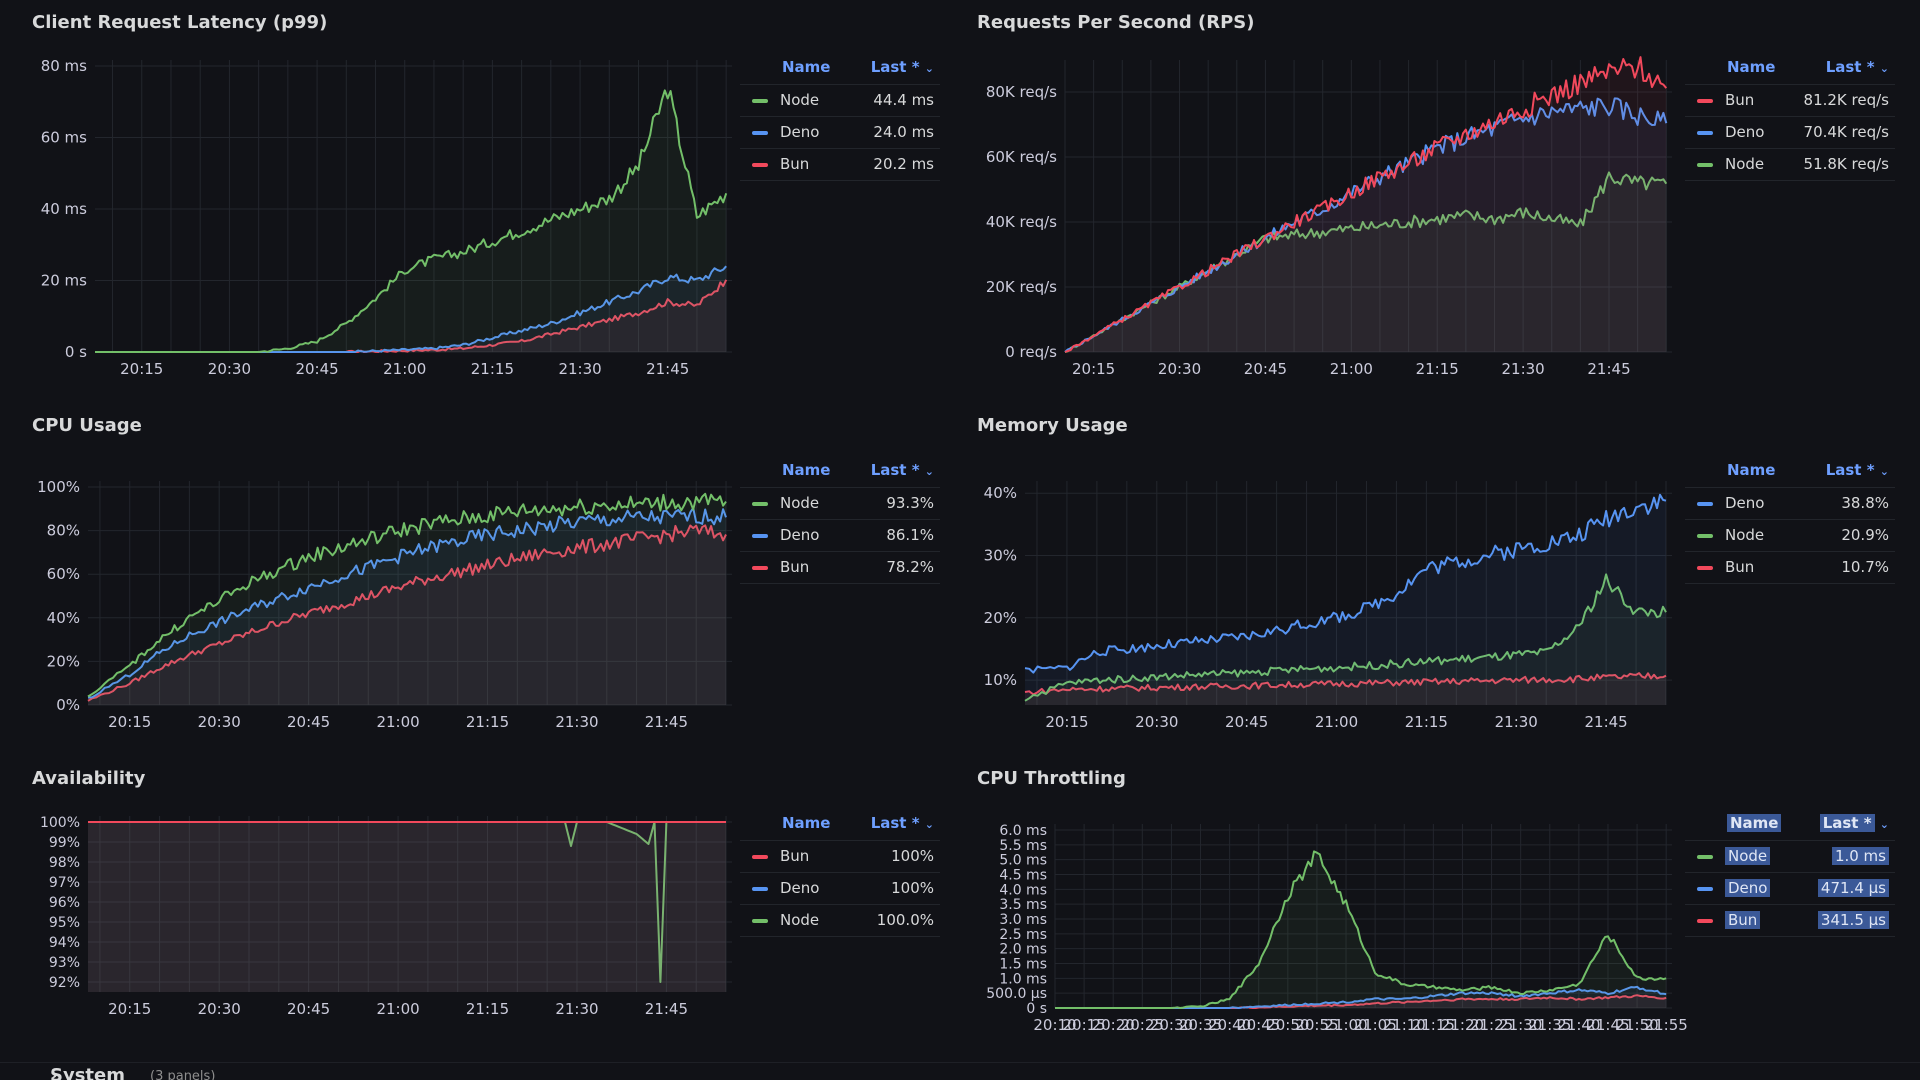  Describe the element at coordinates (1865, 503) in the screenshot. I see `legend-last-value: 38.8%` at that location.